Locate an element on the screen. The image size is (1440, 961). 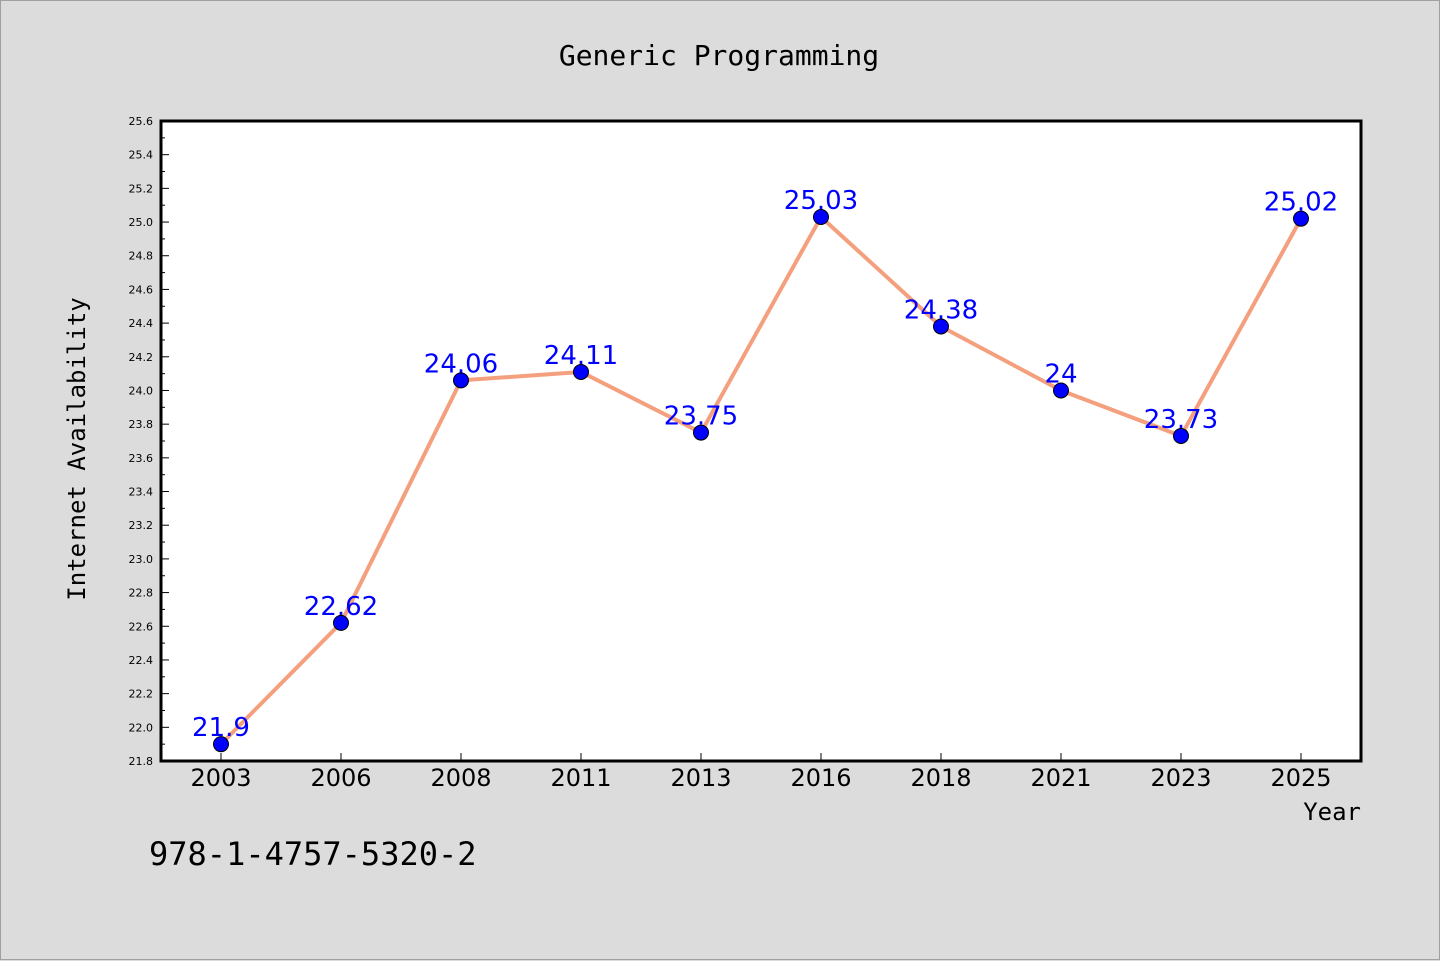
x-tick-label: 2021 is located at coordinates (1060, 778).